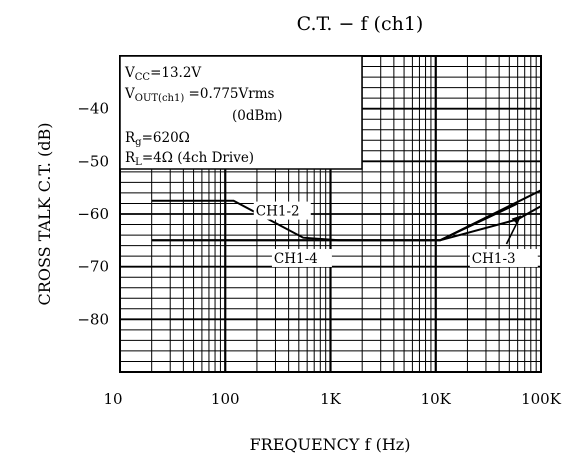 The height and width of the screenshot is (461, 569). What do you see at coordinates (330, 444) in the screenshot?
I see `x-axis-label: FREQUENCY f (Hz)` at bounding box center [330, 444].